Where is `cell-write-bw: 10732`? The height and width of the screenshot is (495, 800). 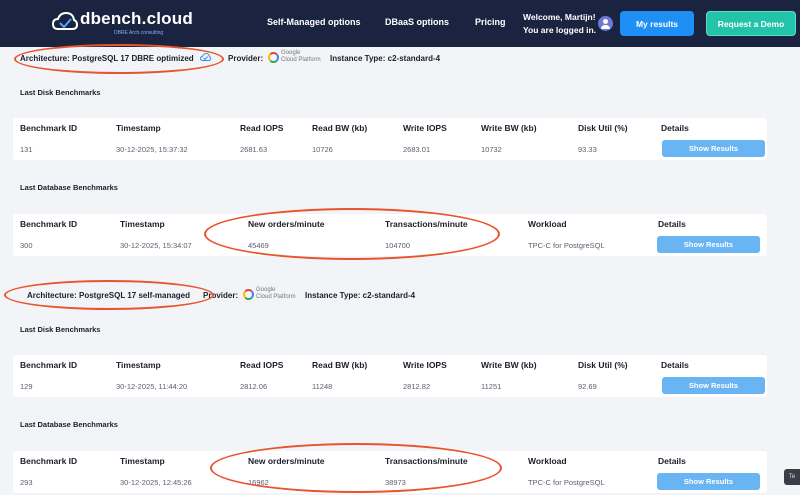
cell-write-bw: 10732 is located at coordinates (491, 149).